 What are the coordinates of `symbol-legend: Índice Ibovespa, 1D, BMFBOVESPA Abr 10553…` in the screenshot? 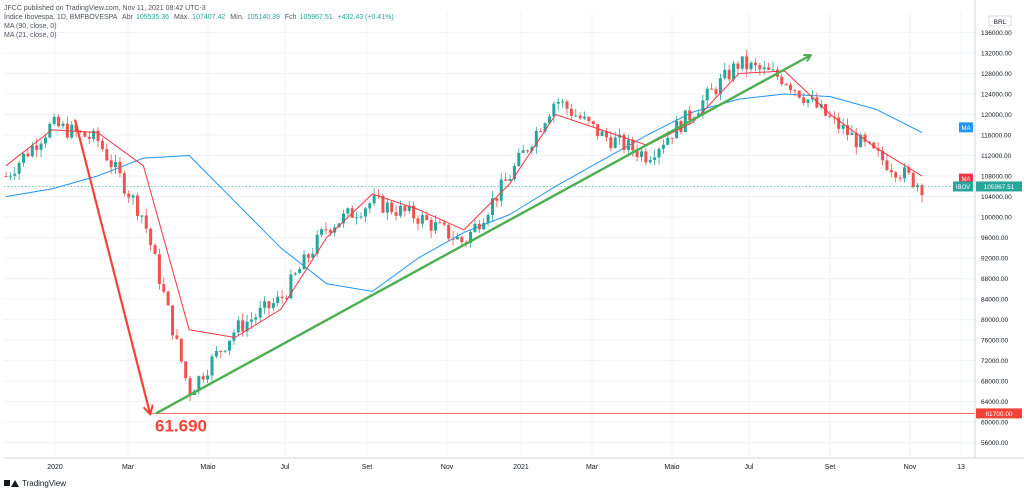 It's located at (200, 17).